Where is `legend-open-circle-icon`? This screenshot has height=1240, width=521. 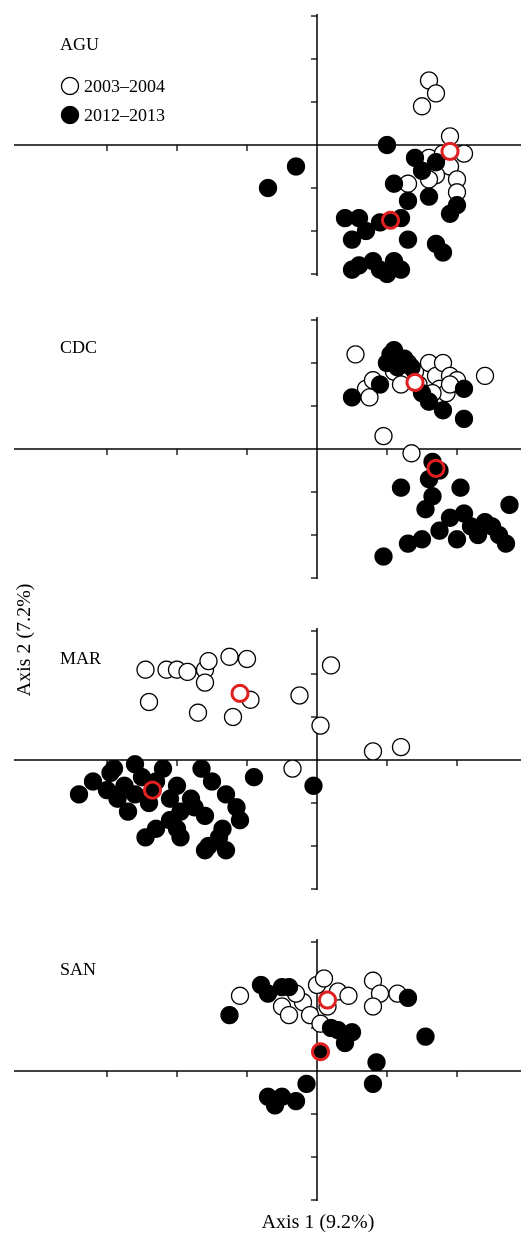
legend-open-circle-icon is located at coordinates (70, 86).